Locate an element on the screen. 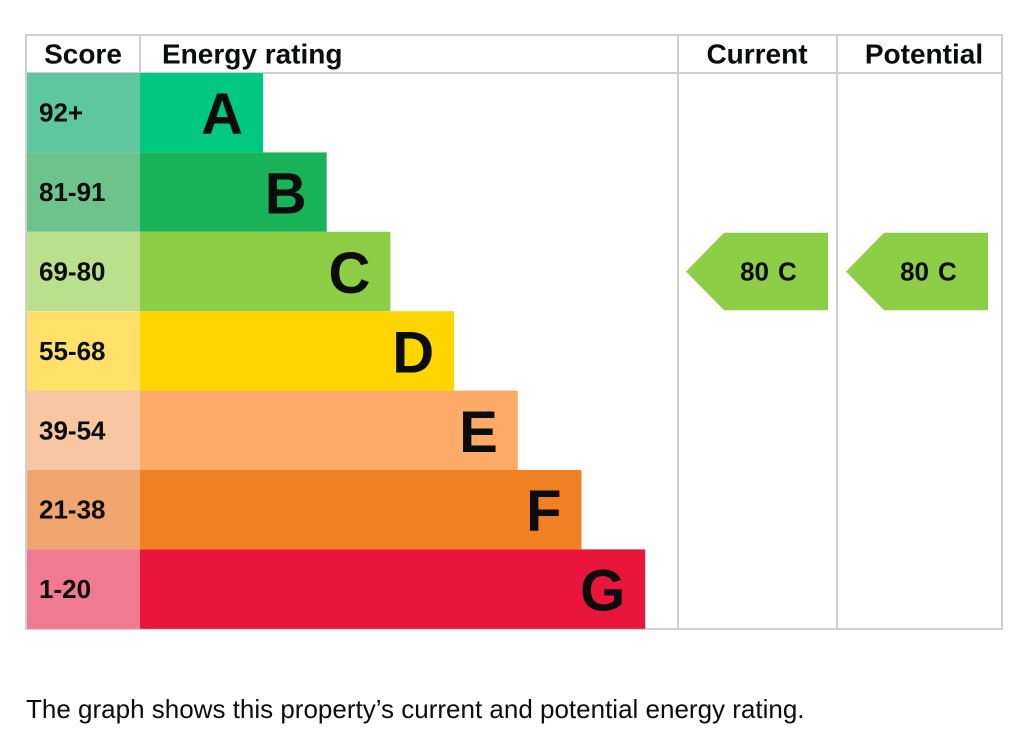  header: Score is located at coordinates (83, 54).